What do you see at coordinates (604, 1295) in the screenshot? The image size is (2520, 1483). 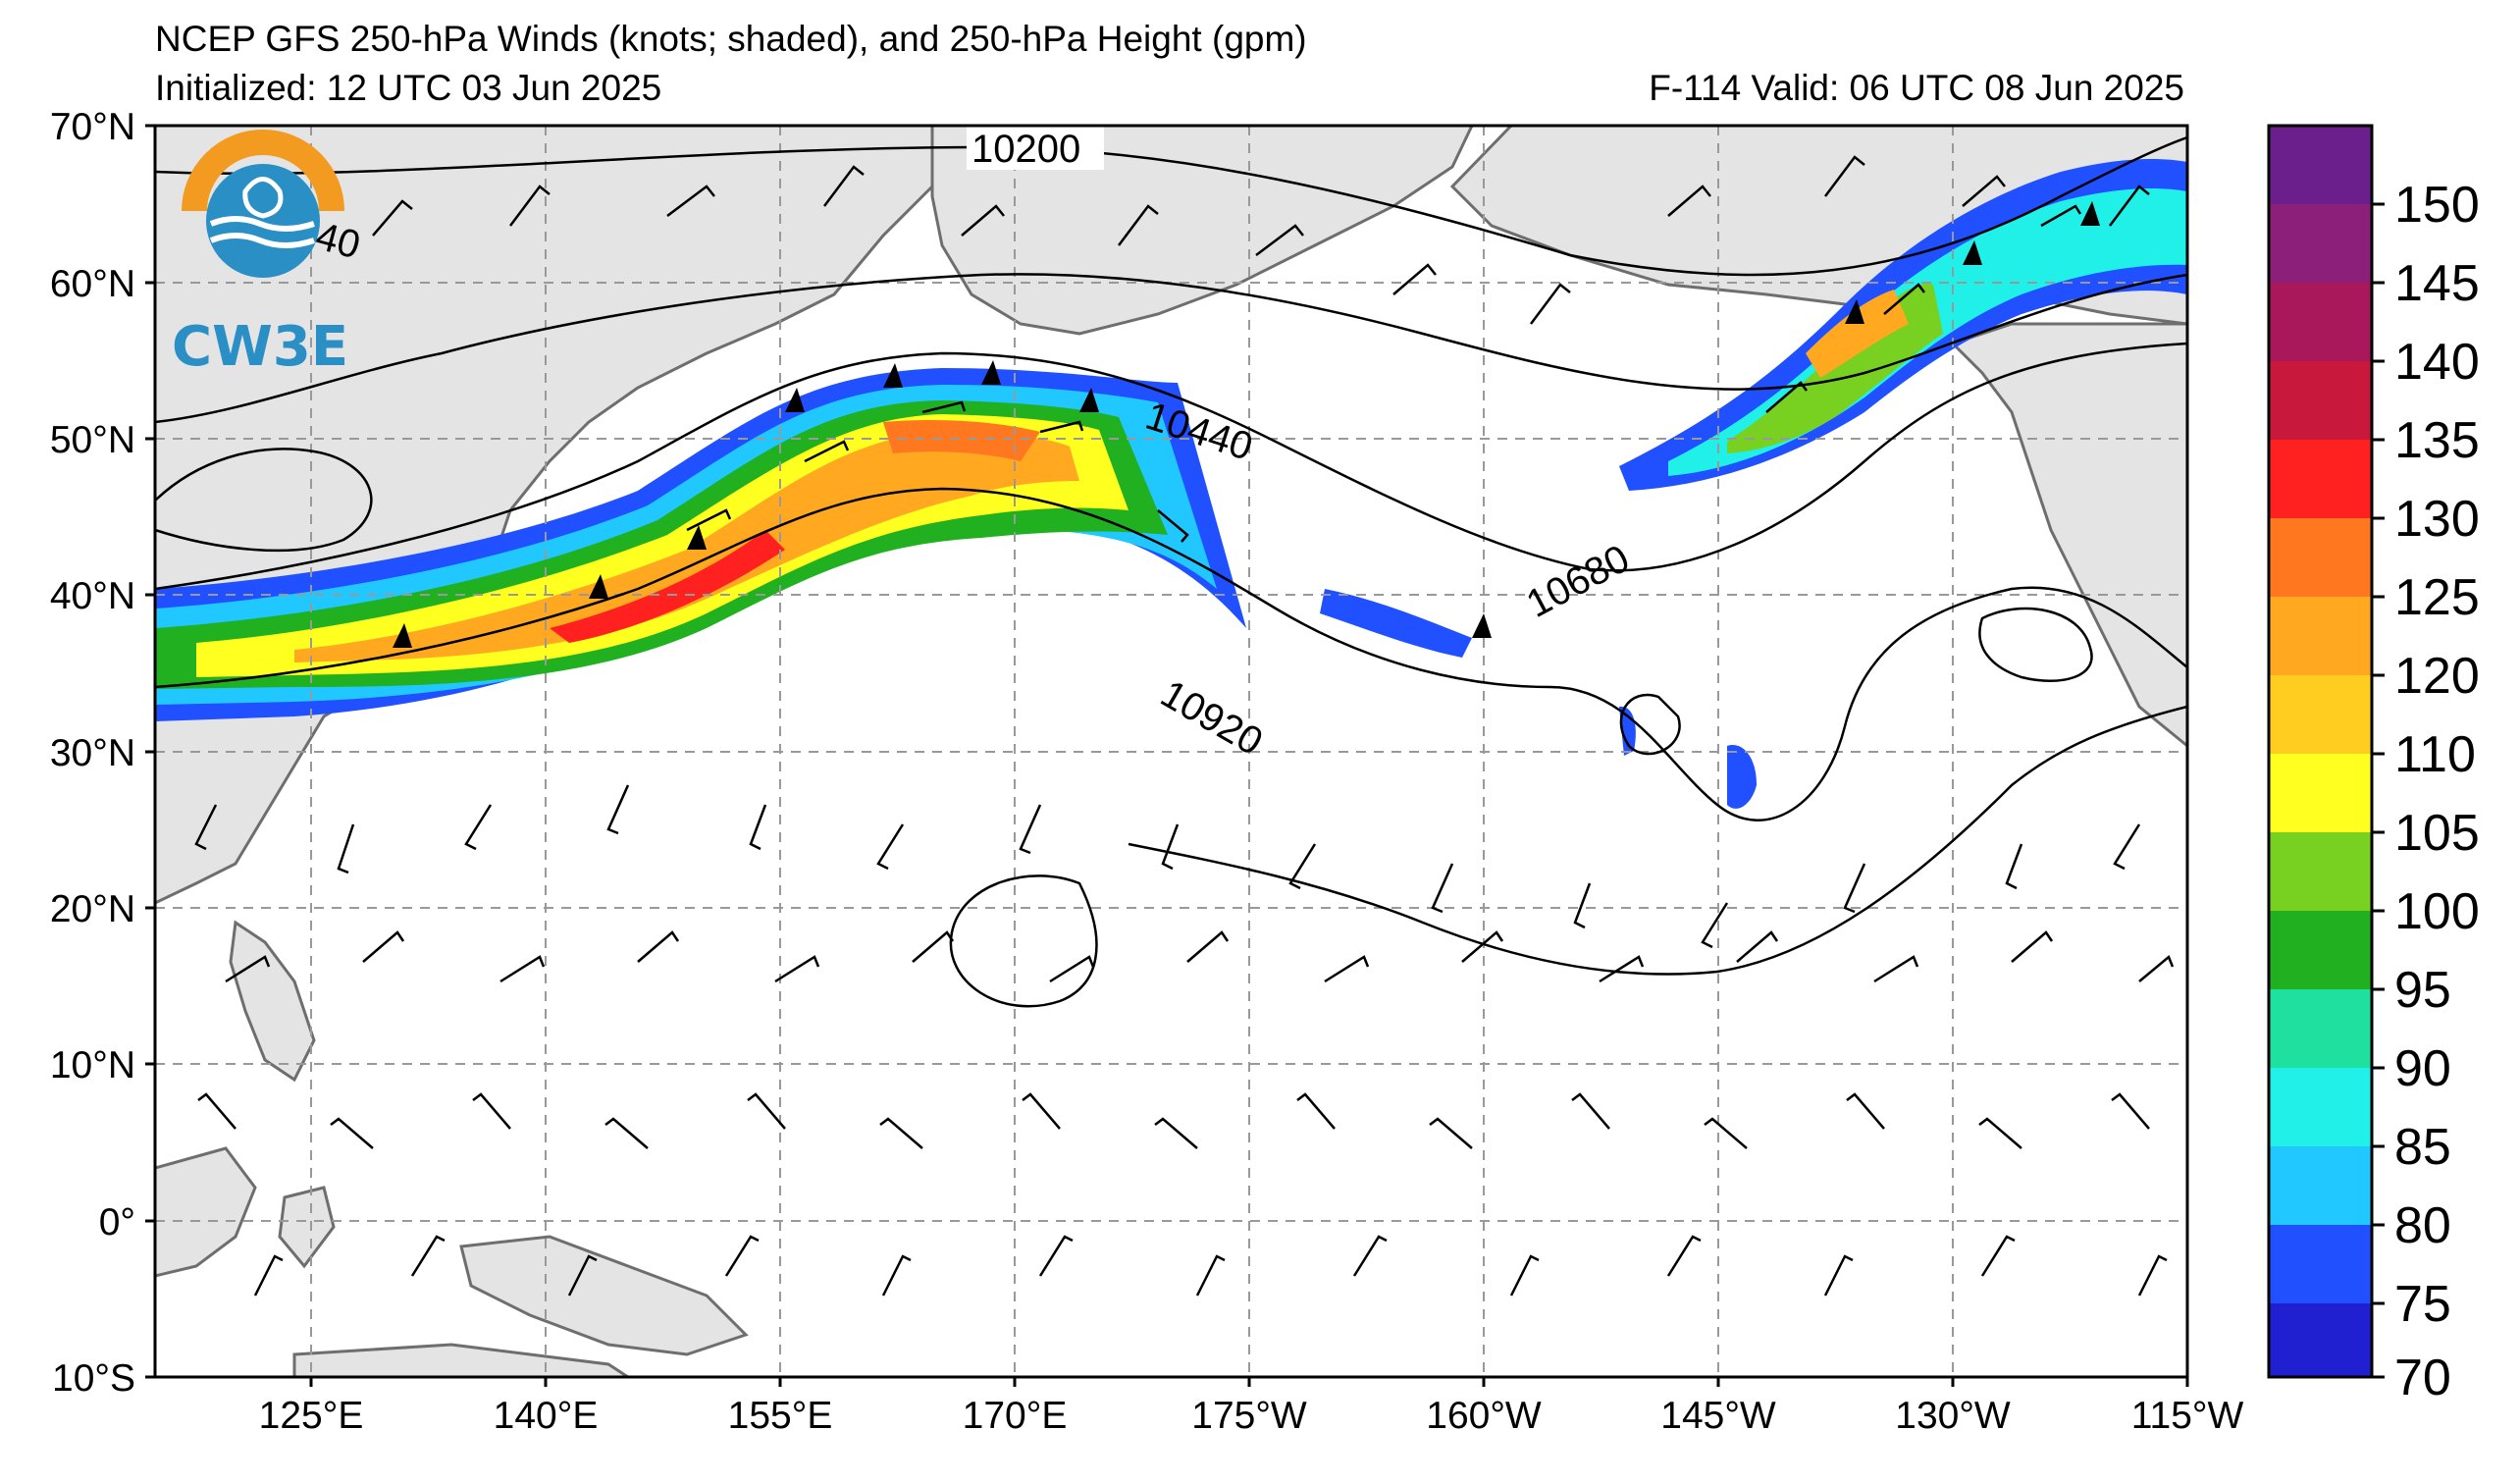 I see `new-guinea-land` at bounding box center [604, 1295].